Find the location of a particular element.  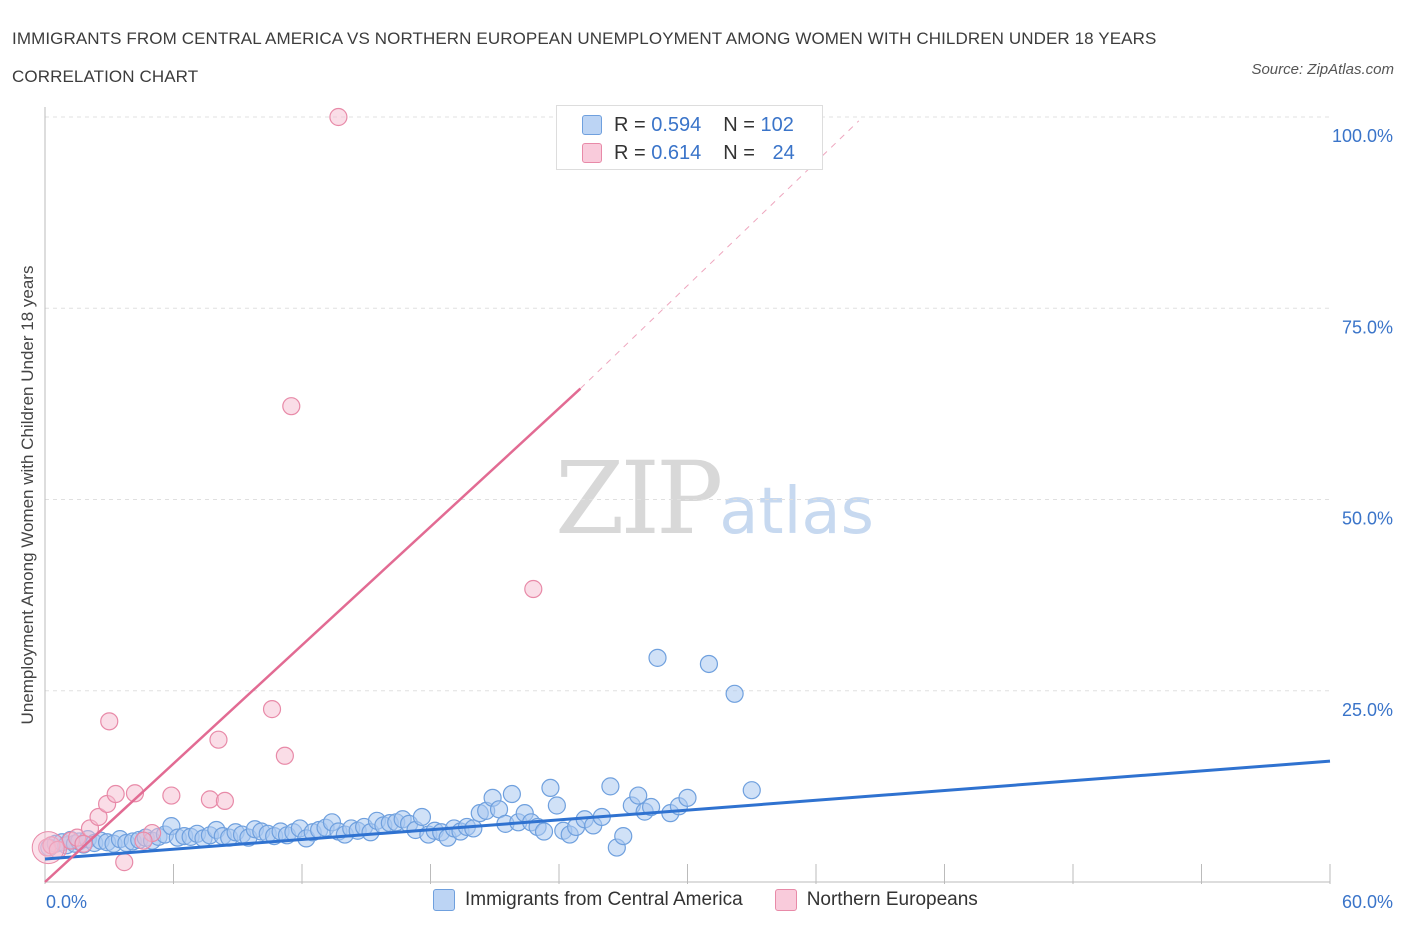

watermark-zip: ZIP is located at coordinates (639, 498).